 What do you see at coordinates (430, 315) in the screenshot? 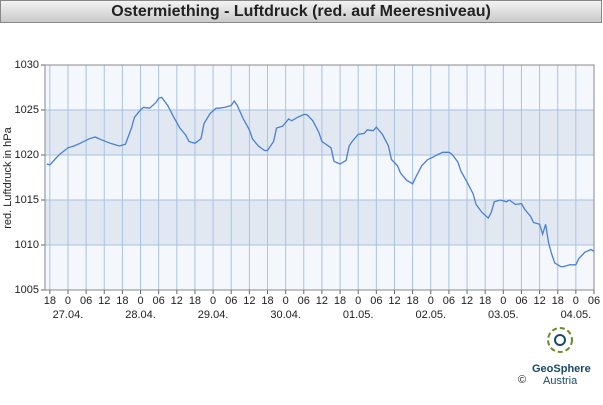
I see `date-label: 02.05.` at bounding box center [430, 315].